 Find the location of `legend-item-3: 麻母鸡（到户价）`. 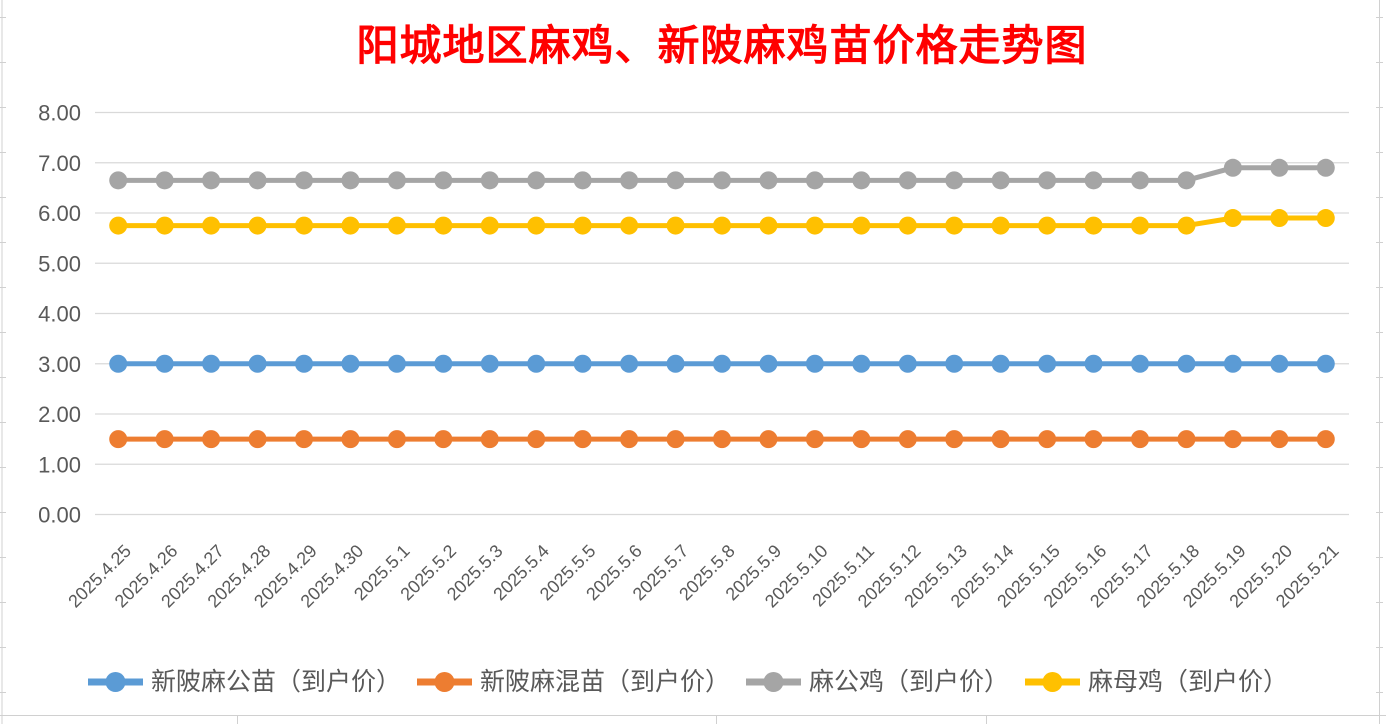

legend-item-3: 麻母鸡（到户价） is located at coordinates (1156, 682).